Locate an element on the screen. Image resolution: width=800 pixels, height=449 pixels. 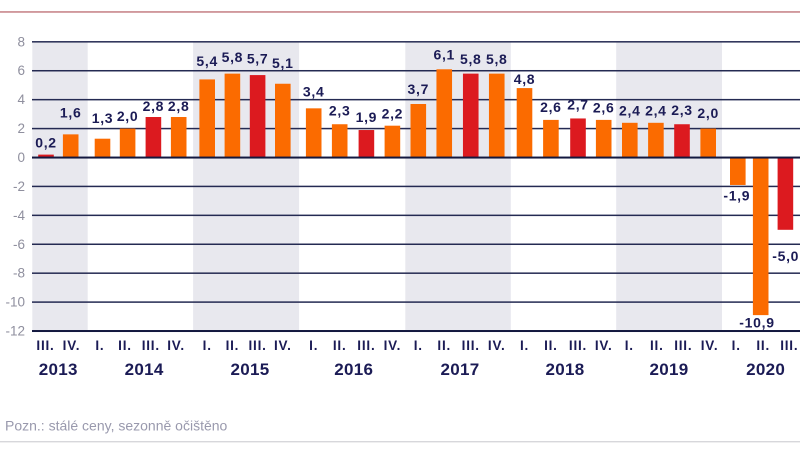
svg-text: 2,2 is located at coordinates (393, 113).